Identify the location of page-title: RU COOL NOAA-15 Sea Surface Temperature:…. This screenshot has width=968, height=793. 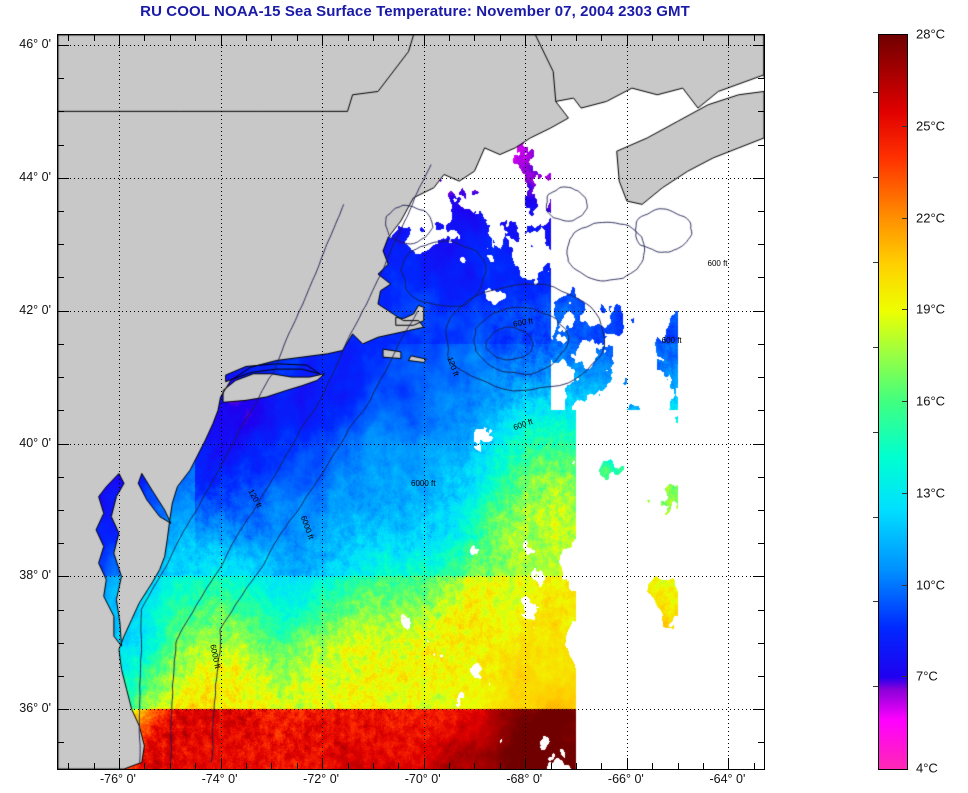
(415, 11).